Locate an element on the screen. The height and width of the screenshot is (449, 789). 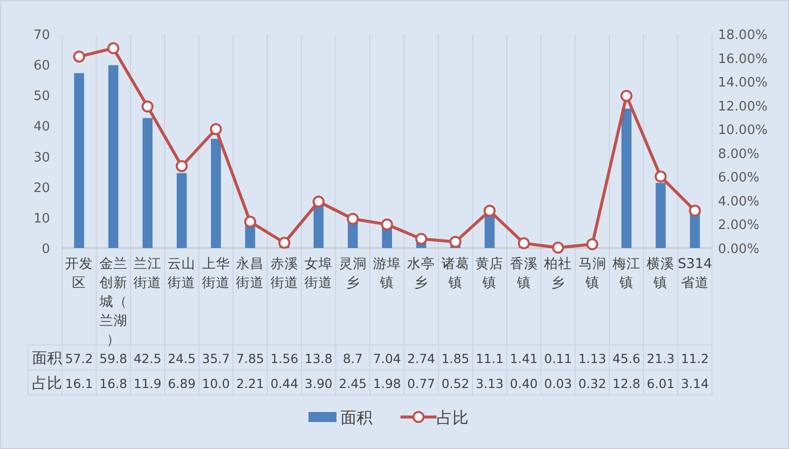
data-label: 1.85 is located at coordinates (456, 358).